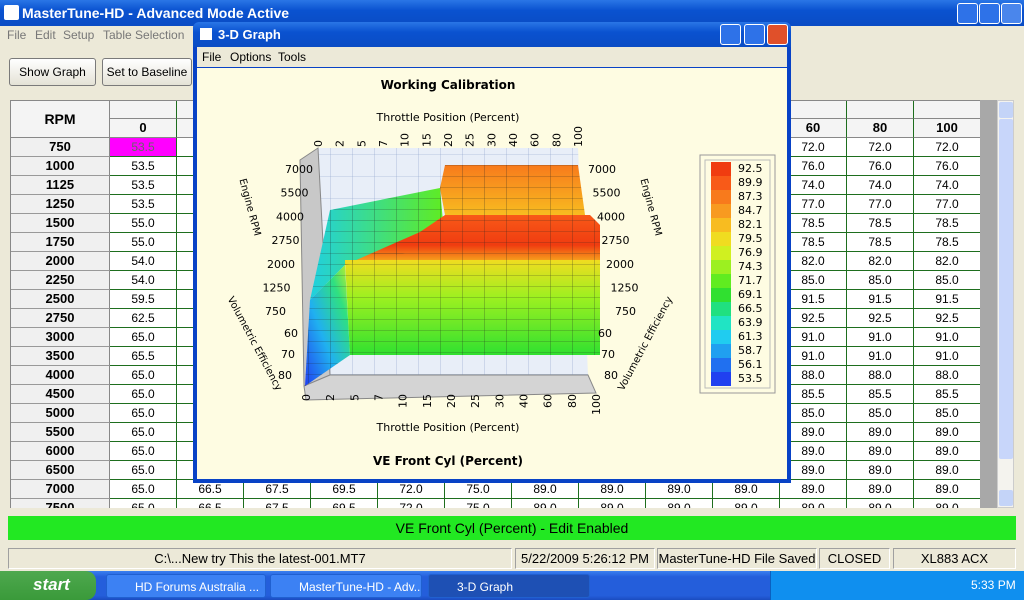 The height and width of the screenshot is (600, 1024). What do you see at coordinates (754, 34) in the screenshot?
I see `maximize-button` at bounding box center [754, 34].